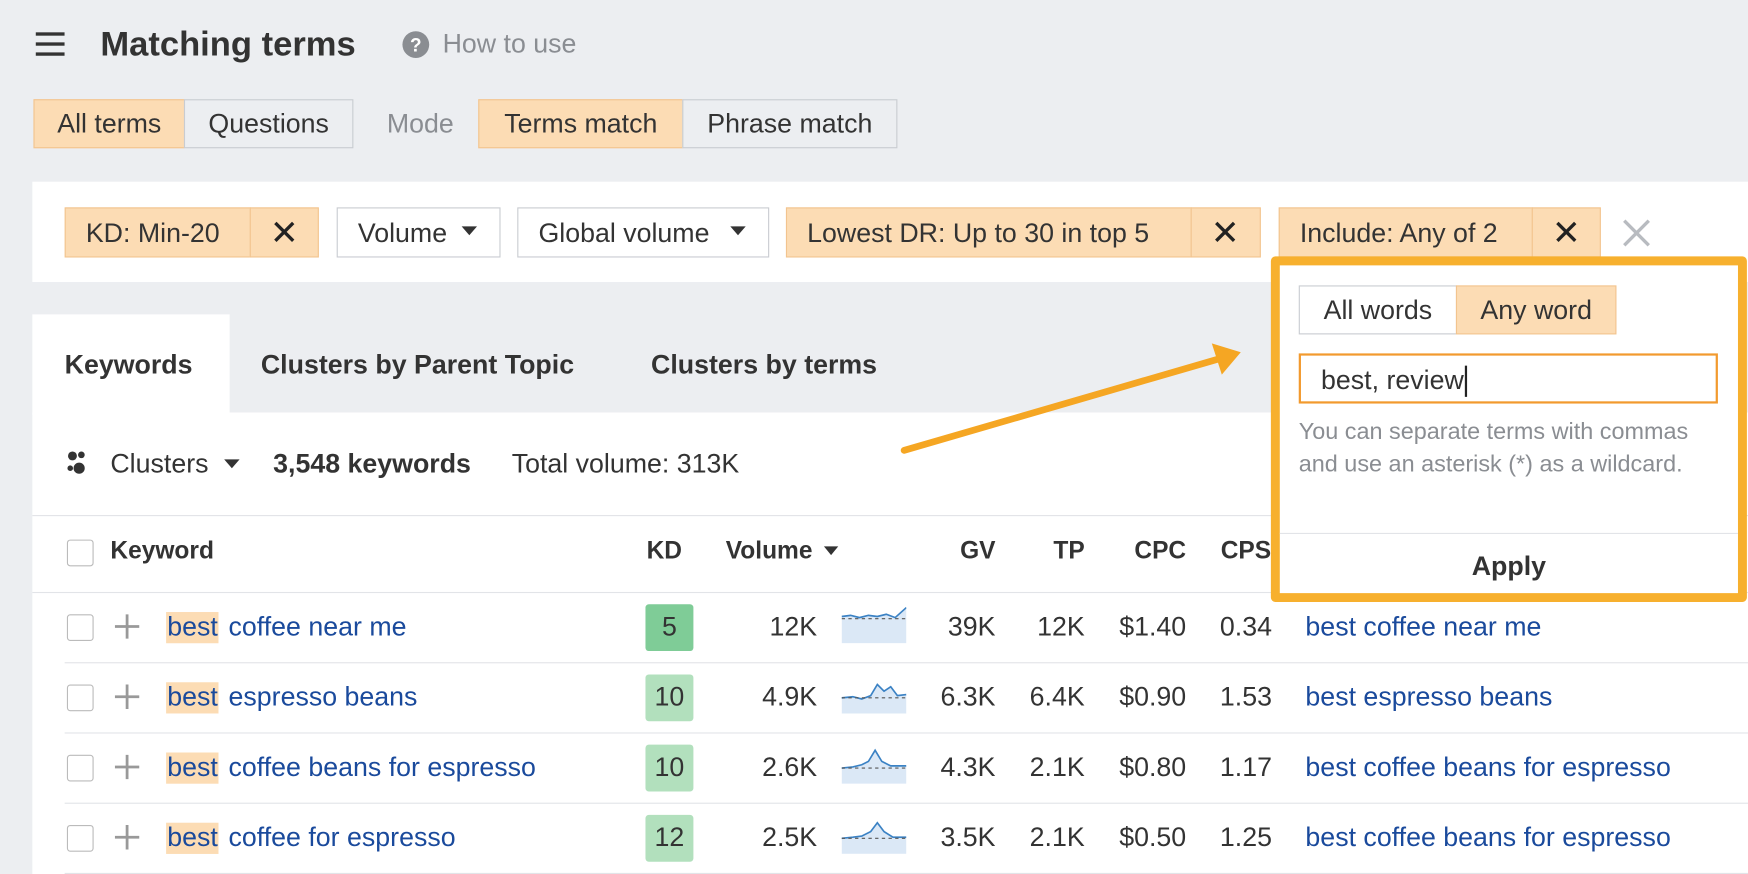 The image size is (1748, 874). I want to click on tp: 6.4K, so click(1057, 697).